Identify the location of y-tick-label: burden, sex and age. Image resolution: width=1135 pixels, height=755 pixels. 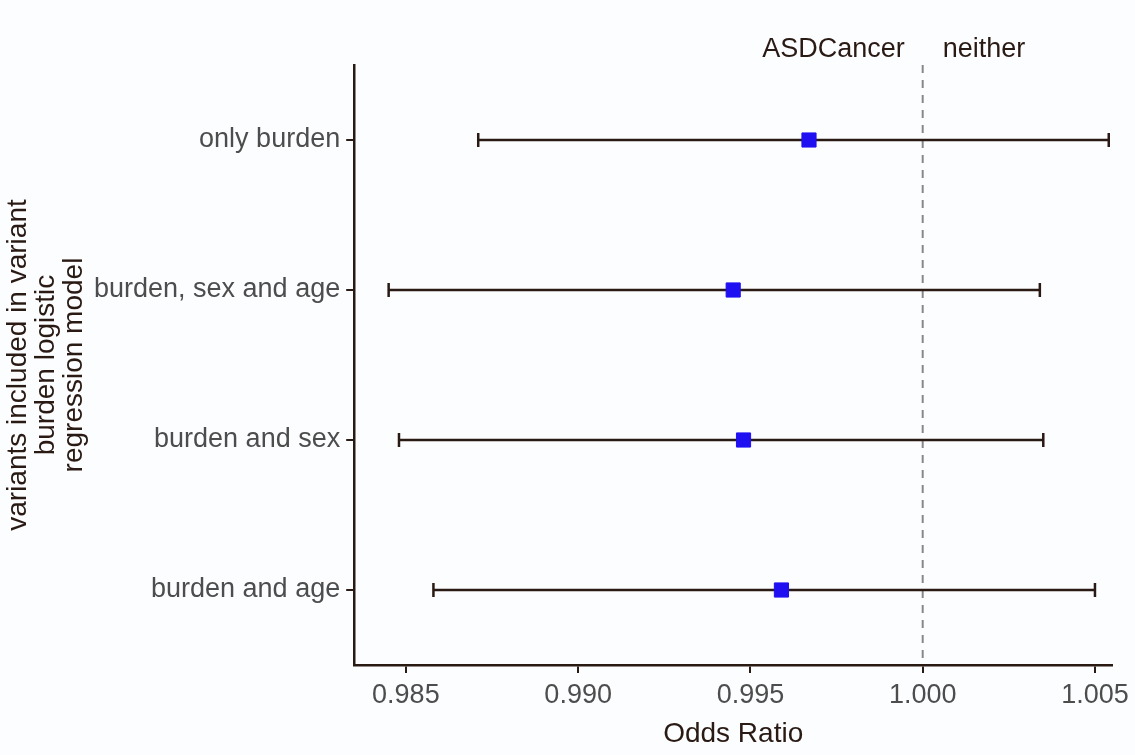
(217, 288).